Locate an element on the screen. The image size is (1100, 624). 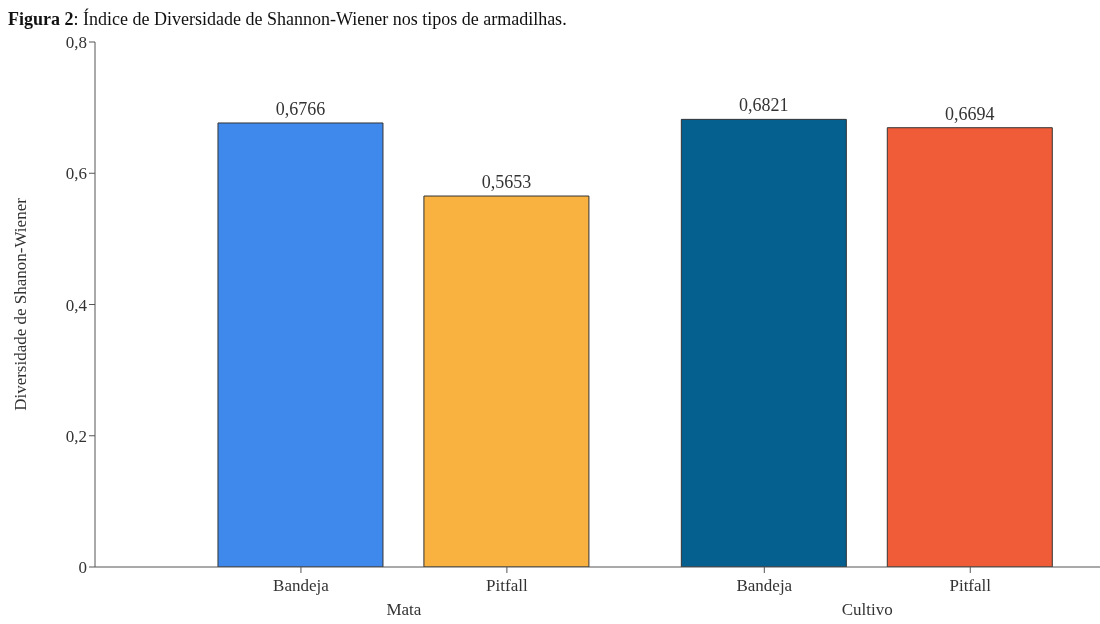
y-tick-label: 0,4 is located at coordinates (76, 305).